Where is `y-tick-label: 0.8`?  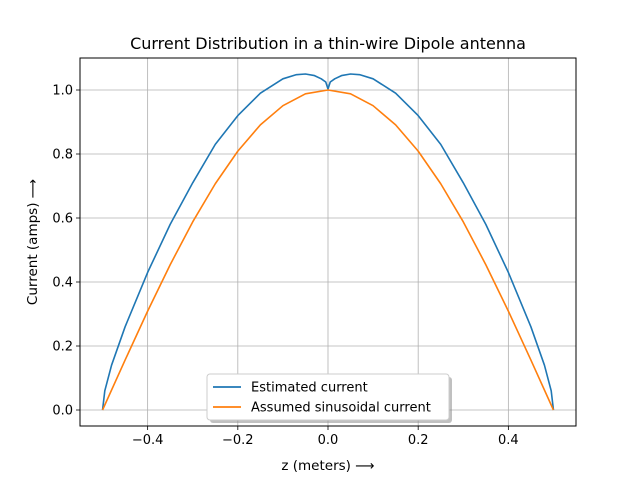 y-tick-label: 0.8 is located at coordinates (62, 155).